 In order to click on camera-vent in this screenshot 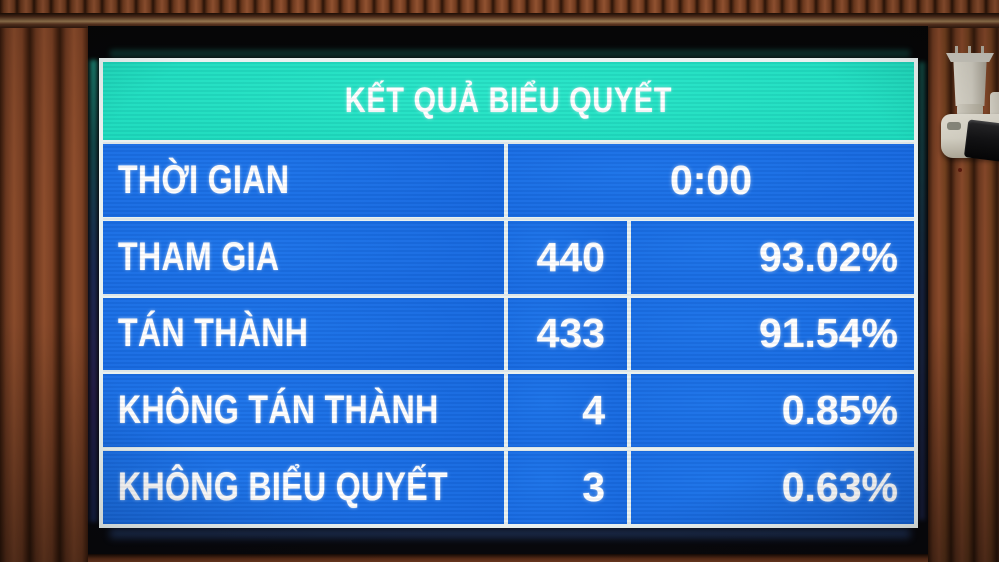, I will do `click(954, 126)`.